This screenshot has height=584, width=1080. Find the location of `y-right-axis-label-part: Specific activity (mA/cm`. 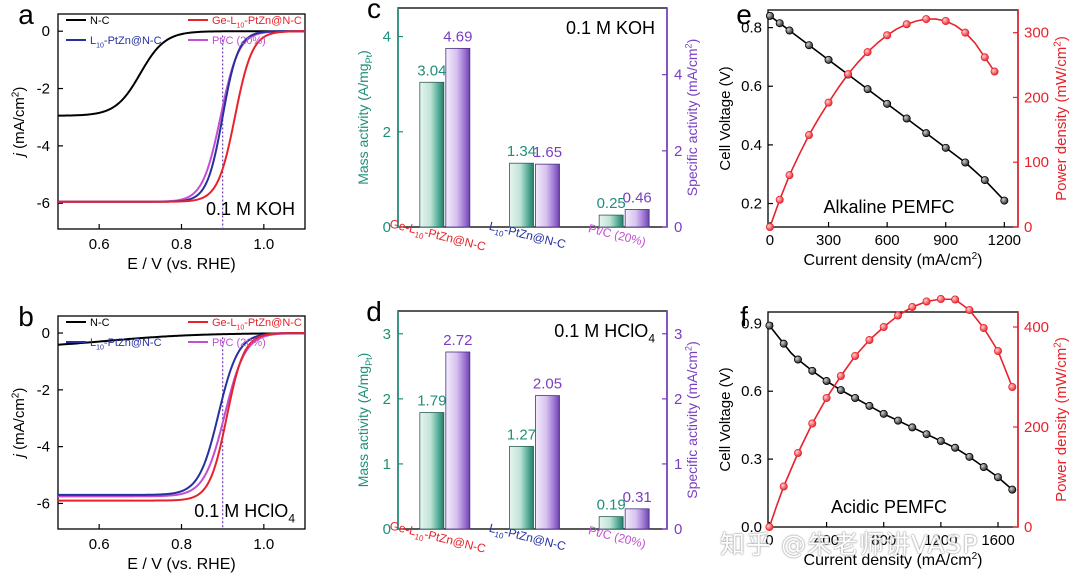

y-right-axis-label-part: Specific activity (mA/cm is located at coordinates (692, 425).